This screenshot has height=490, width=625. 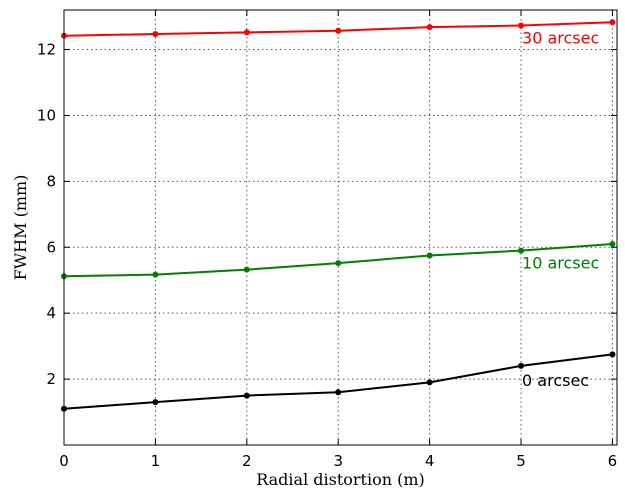 What do you see at coordinates (613, 461) in the screenshot?
I see `x-tick-label: 6` at bounding box center [613, 461].